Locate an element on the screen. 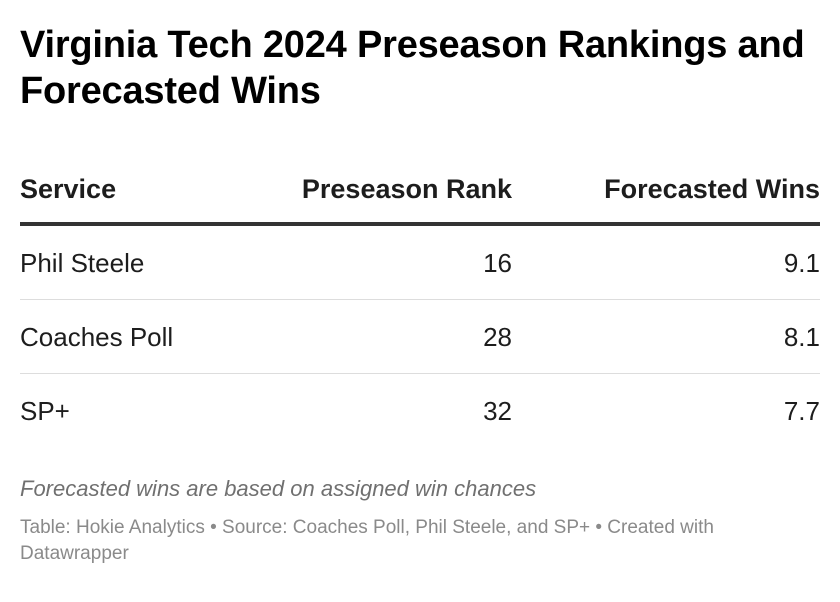 The width and height of the screenshot is (840, 602). cell-forecasted-wins: 9.1 is located at coordinates (666, 262).